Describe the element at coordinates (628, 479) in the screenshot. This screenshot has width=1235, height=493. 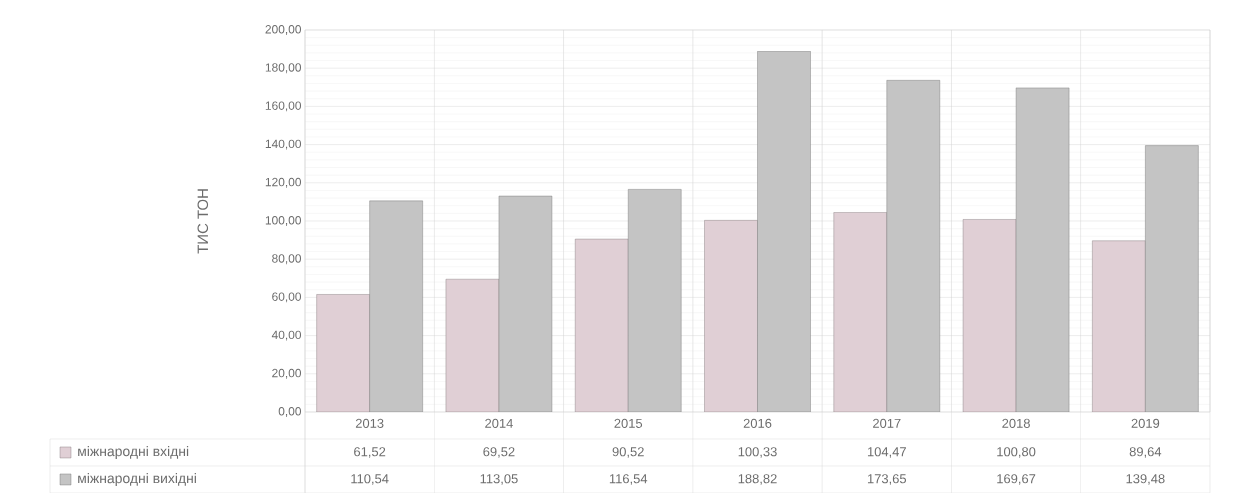
I see `data-label: 116,54` at that location.